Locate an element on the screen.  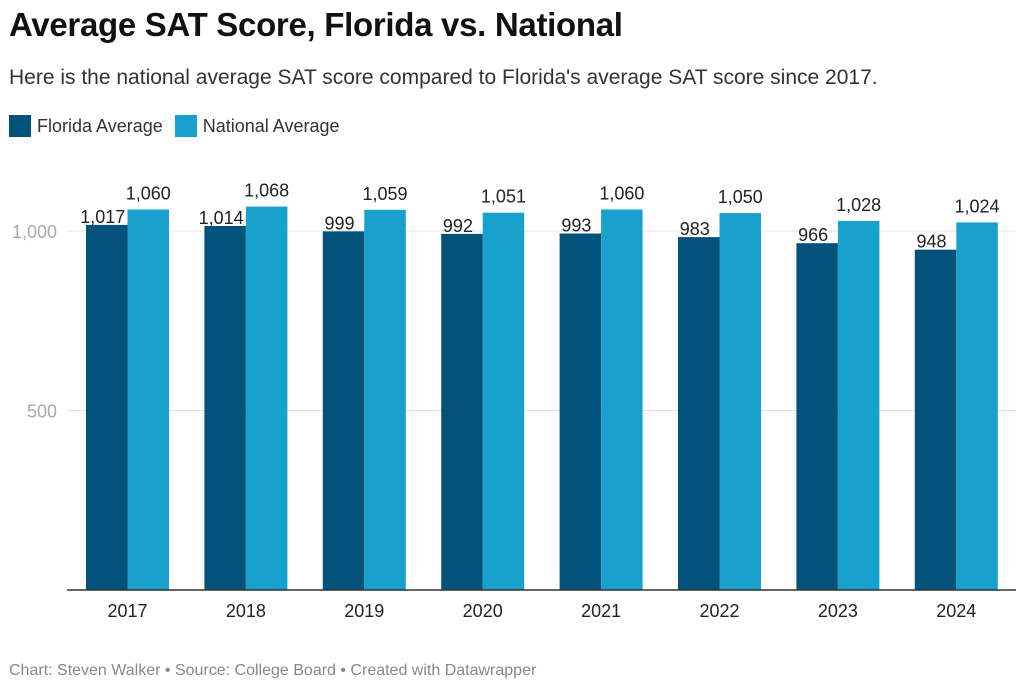
data-label: 1,028 is located at coordinates (858, 205).